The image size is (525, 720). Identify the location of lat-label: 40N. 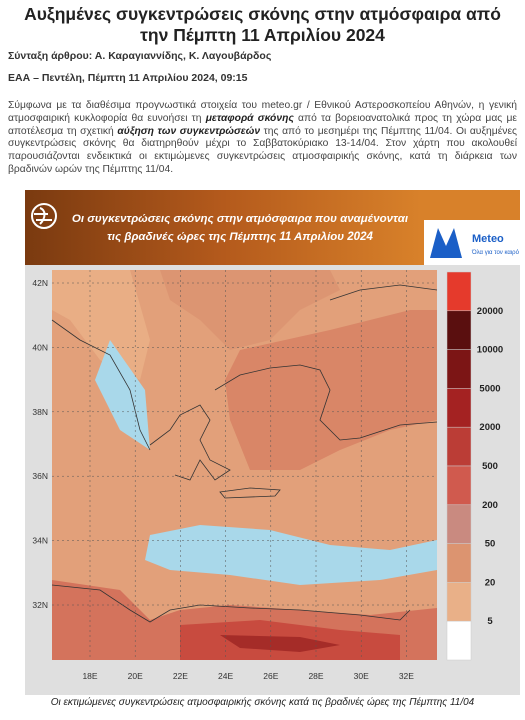
(40, 347).